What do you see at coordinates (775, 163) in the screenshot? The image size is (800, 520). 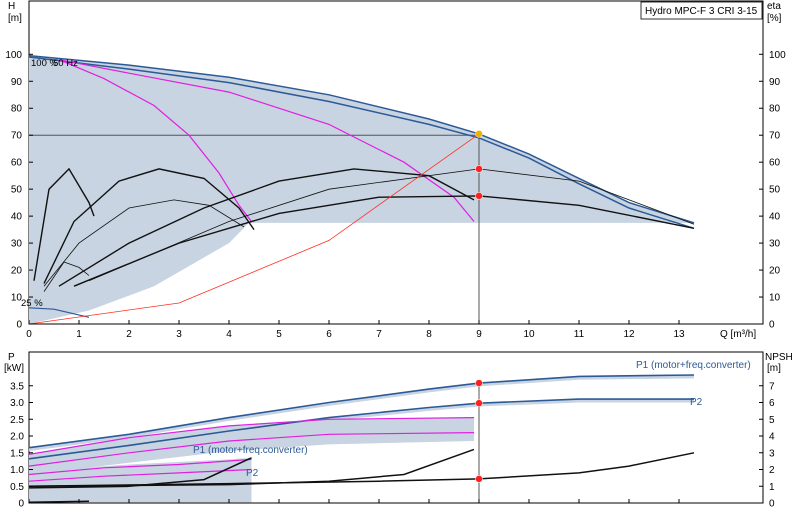 I see `right-tick-label-60: 60` at bounding box center [775, 163].